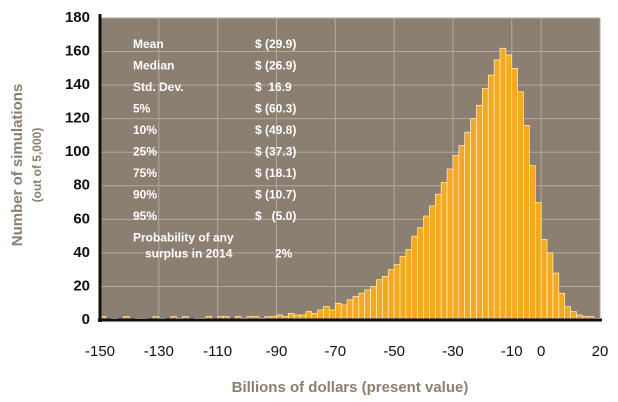 This screenshot has height=402, width=618. Describe the element at coordinates (394, 351) in the screenshot. I see `x-tick-label: -50` at that location.